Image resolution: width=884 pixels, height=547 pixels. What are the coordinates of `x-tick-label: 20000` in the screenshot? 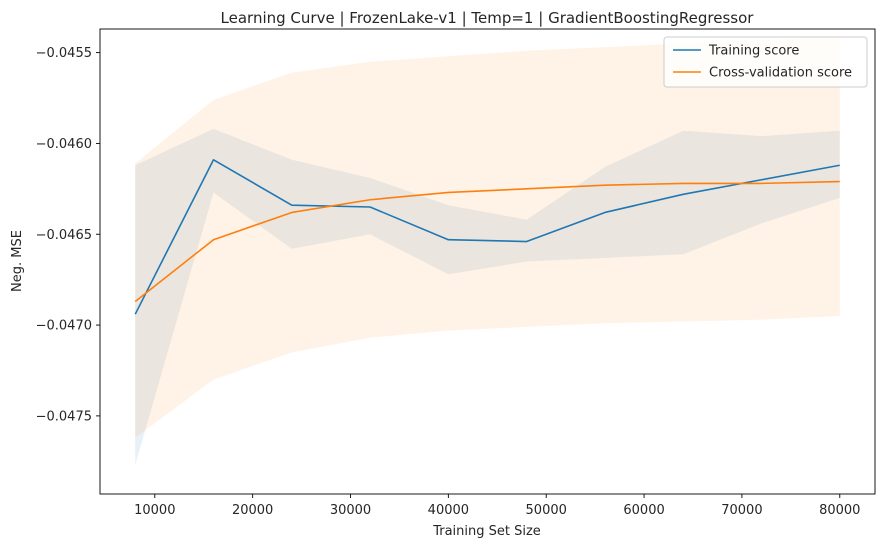 It's located at (252, 510).